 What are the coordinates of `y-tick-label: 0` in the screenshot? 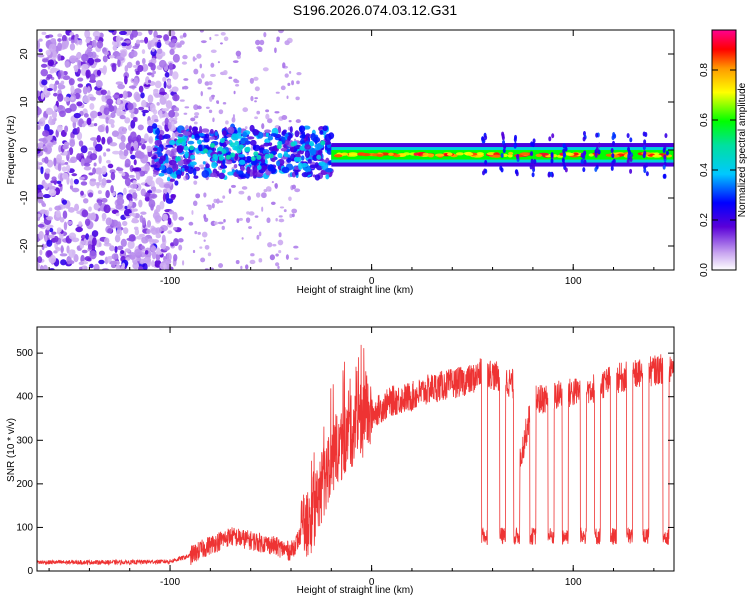 It's located at (24, 150).